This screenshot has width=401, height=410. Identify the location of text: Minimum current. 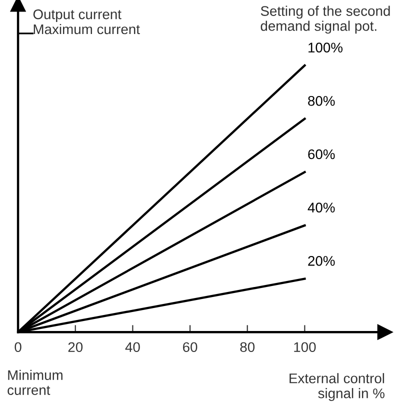
(35, 382).